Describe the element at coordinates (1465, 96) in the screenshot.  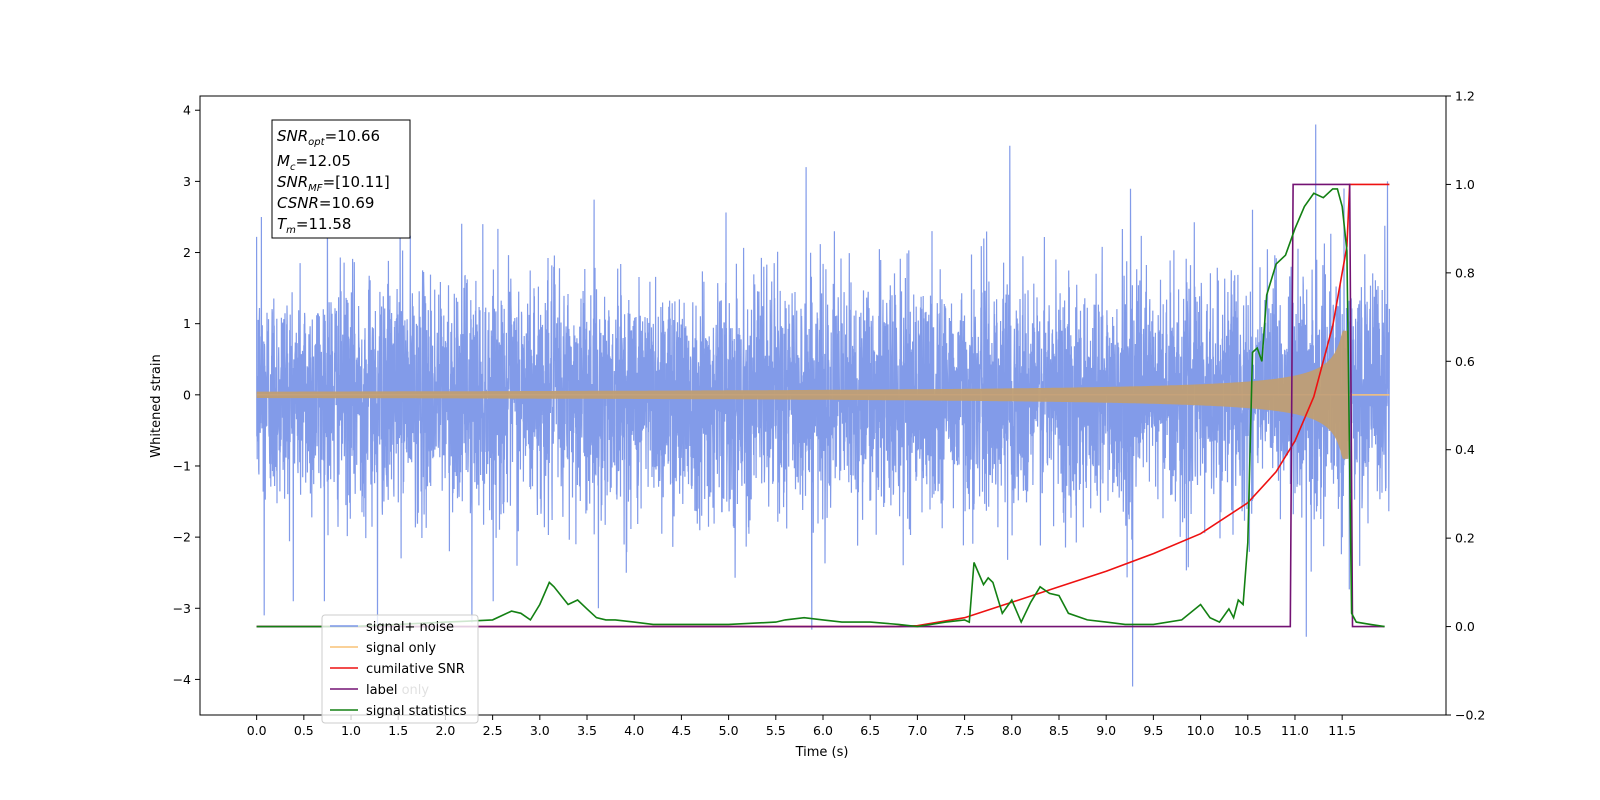
I see `y-right-tick-label: 1.2` at that location.